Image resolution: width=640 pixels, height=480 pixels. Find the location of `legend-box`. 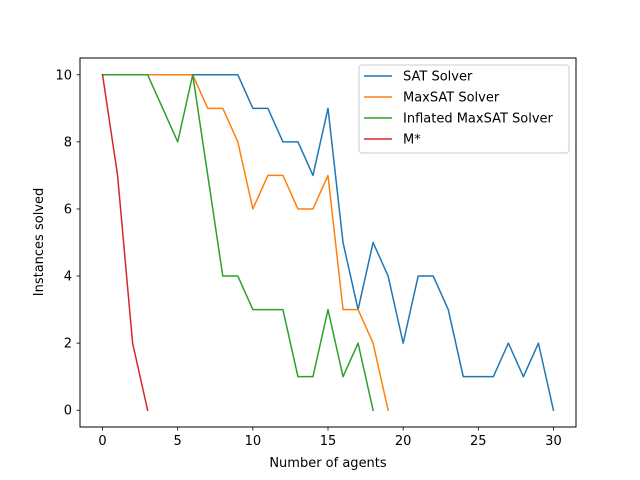

legend-box is located at coordinates (464, 109).